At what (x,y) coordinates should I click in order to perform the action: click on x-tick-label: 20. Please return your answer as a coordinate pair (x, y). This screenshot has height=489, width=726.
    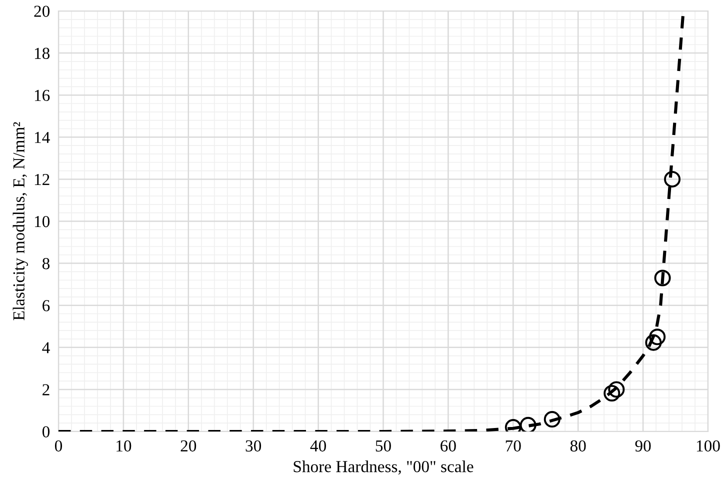
    Looking at the image, I should click on (188, 446).